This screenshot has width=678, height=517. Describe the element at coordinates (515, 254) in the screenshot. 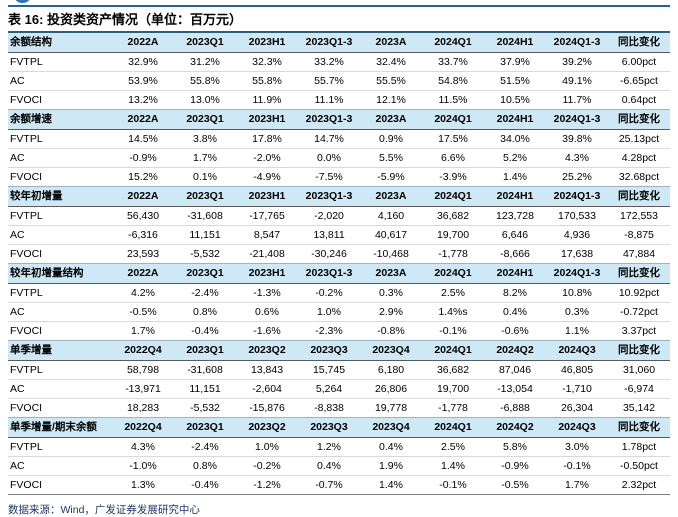

I see `value-cell: -8,666` at that location.